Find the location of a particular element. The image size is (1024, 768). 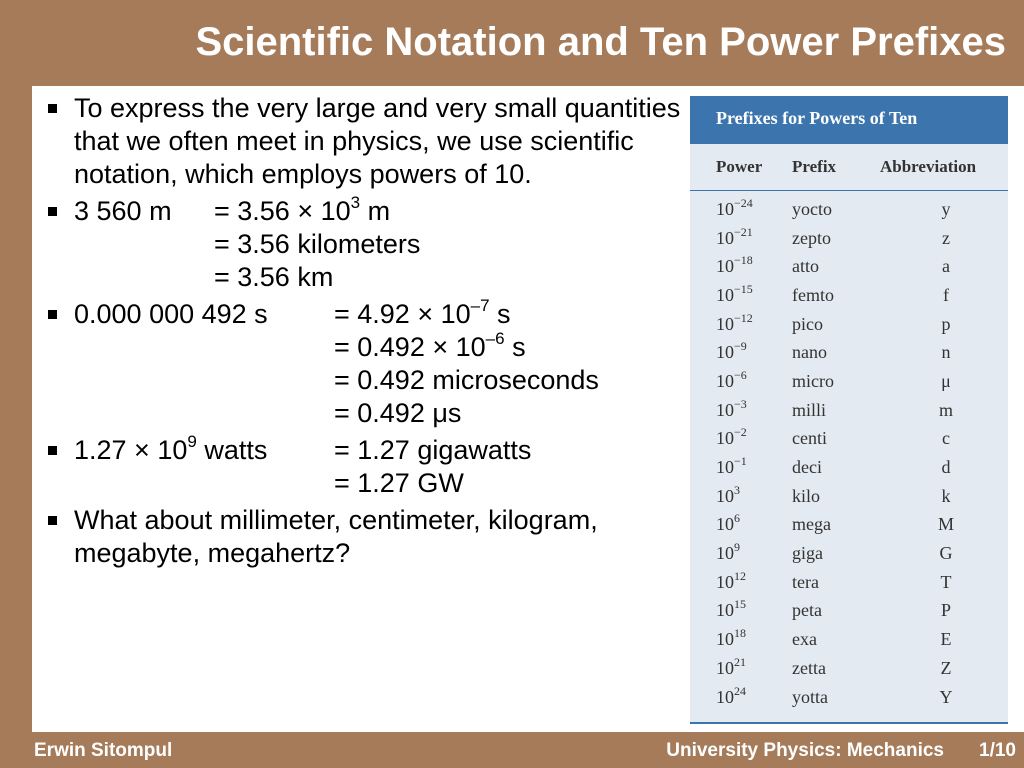

abbreviation-cell: P is located at coordinates (945, 610).